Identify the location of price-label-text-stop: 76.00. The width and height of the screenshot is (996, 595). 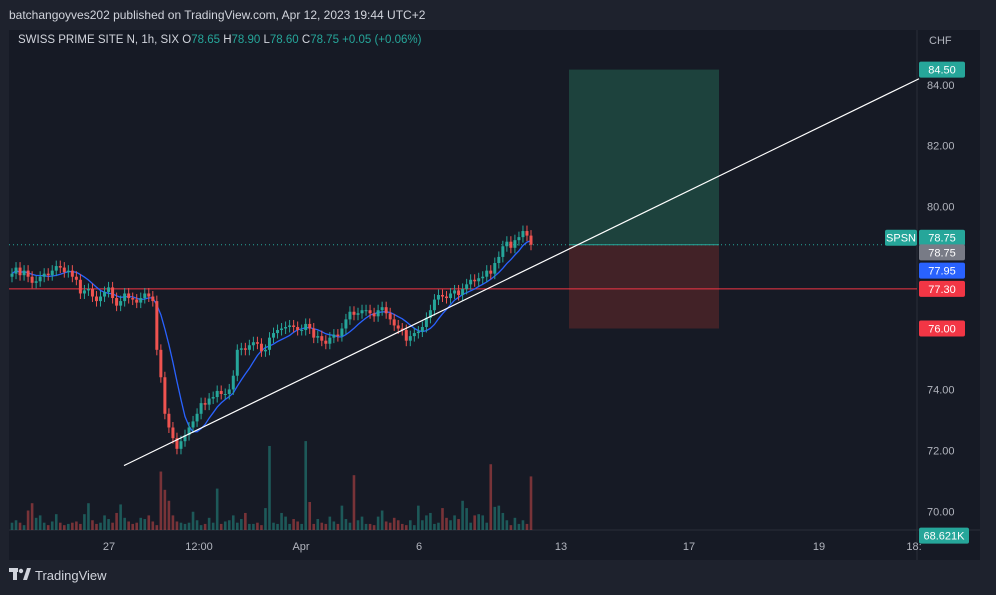
(942, 330).